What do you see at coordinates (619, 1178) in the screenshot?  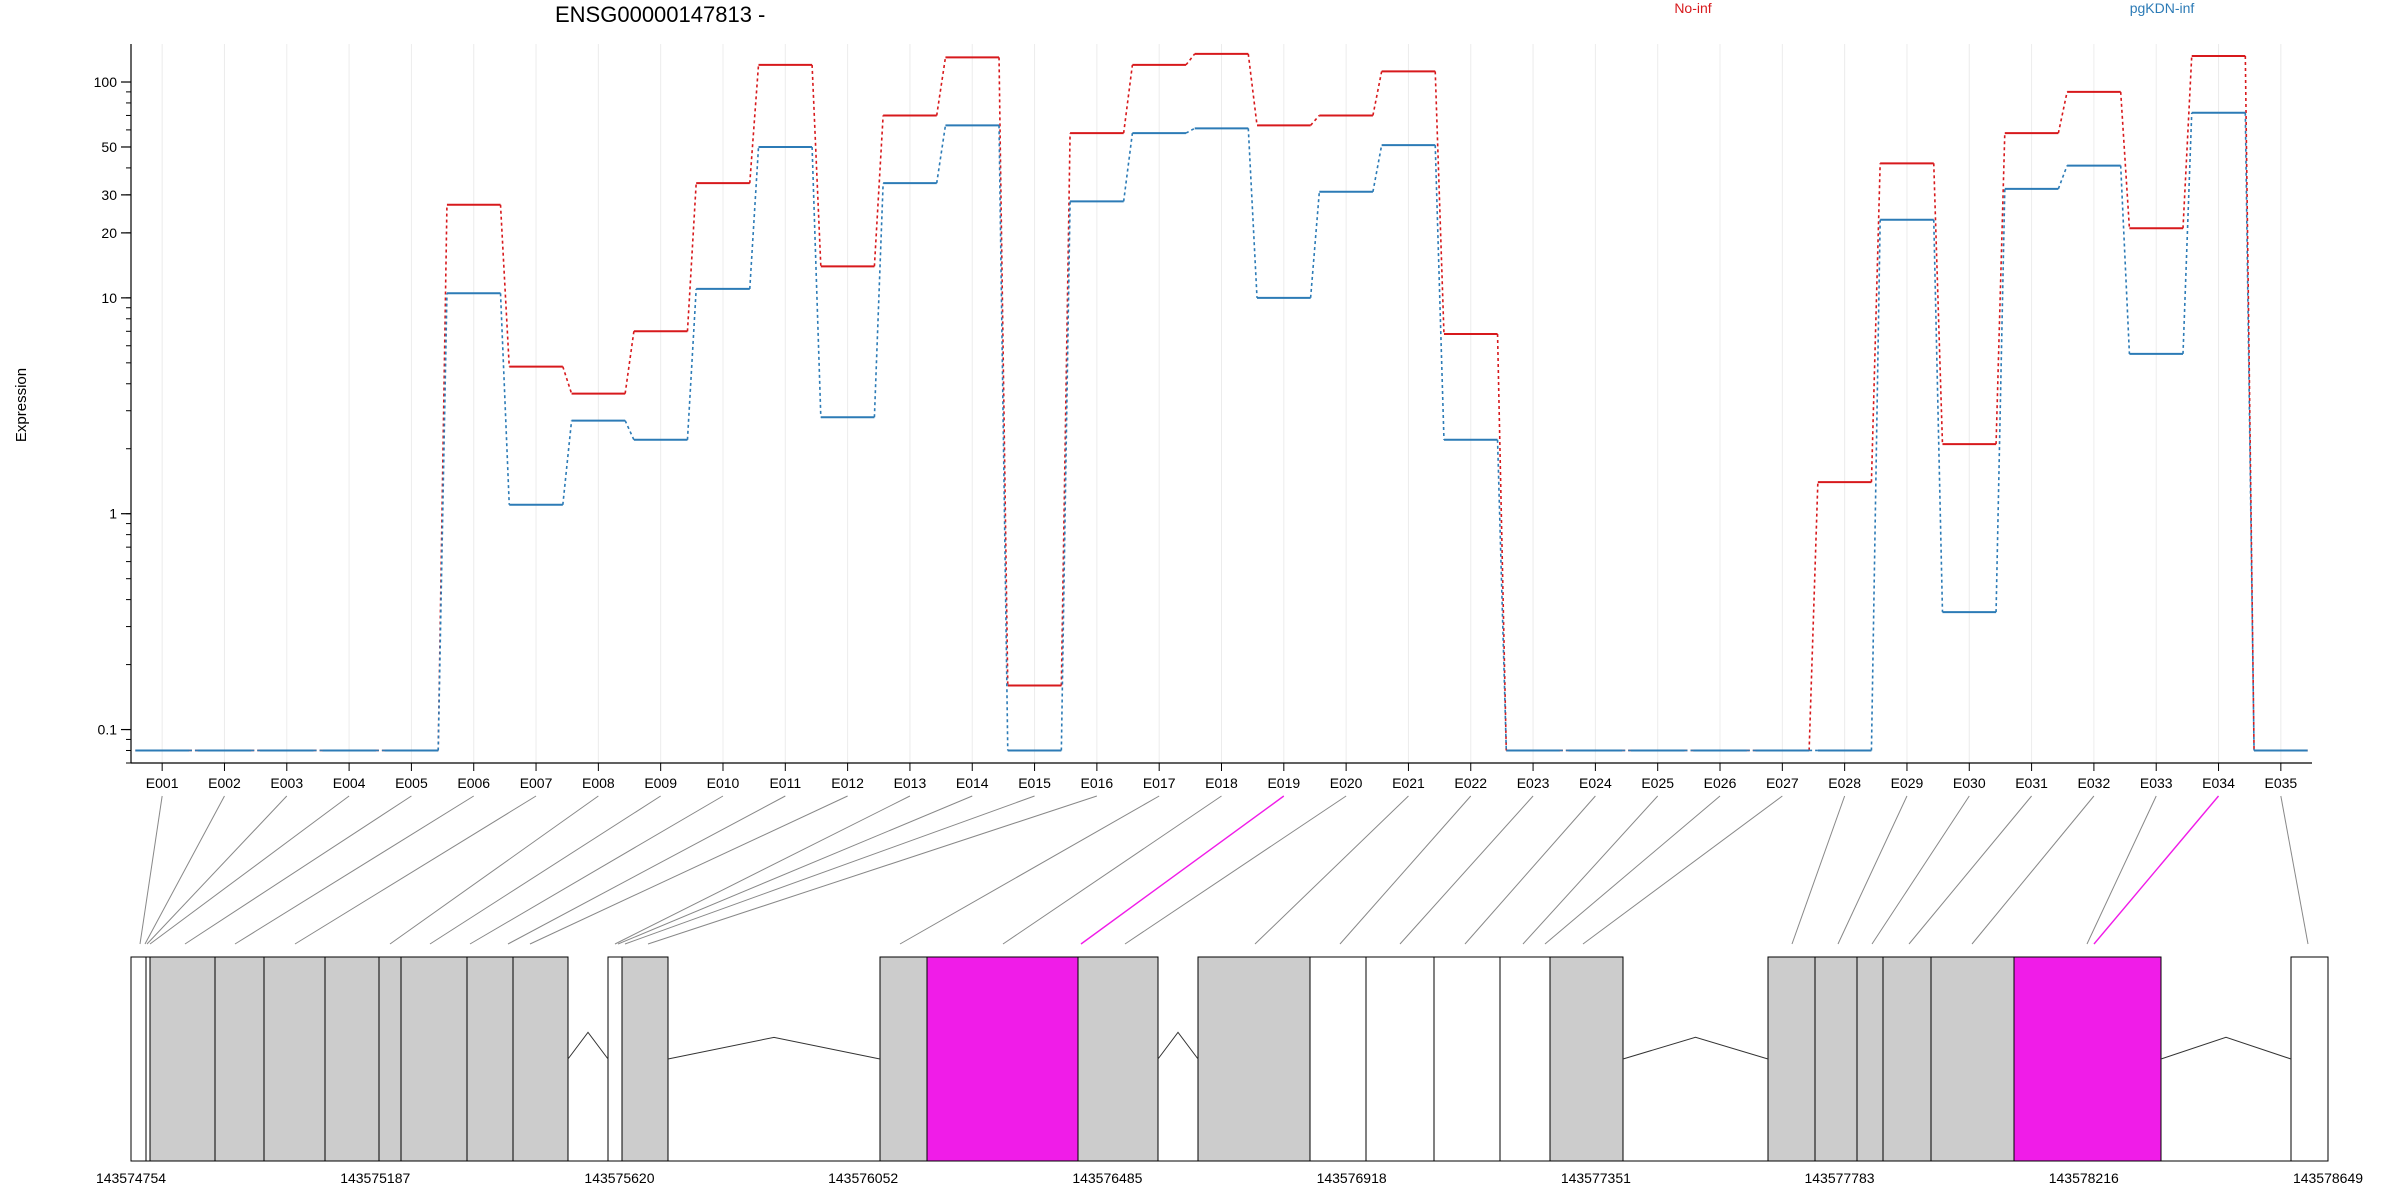 I see `coordinate-label: 143575620` at bounding box center [619, 1178].